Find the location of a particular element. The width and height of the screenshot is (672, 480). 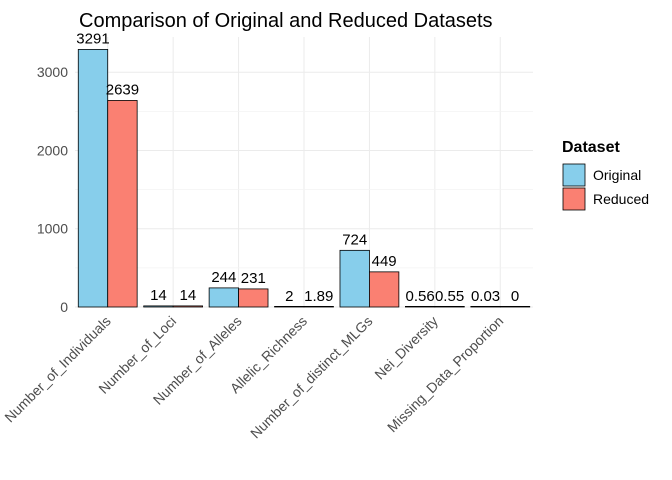

y-tick-label: 3000 is located at coordinates (52, 72).